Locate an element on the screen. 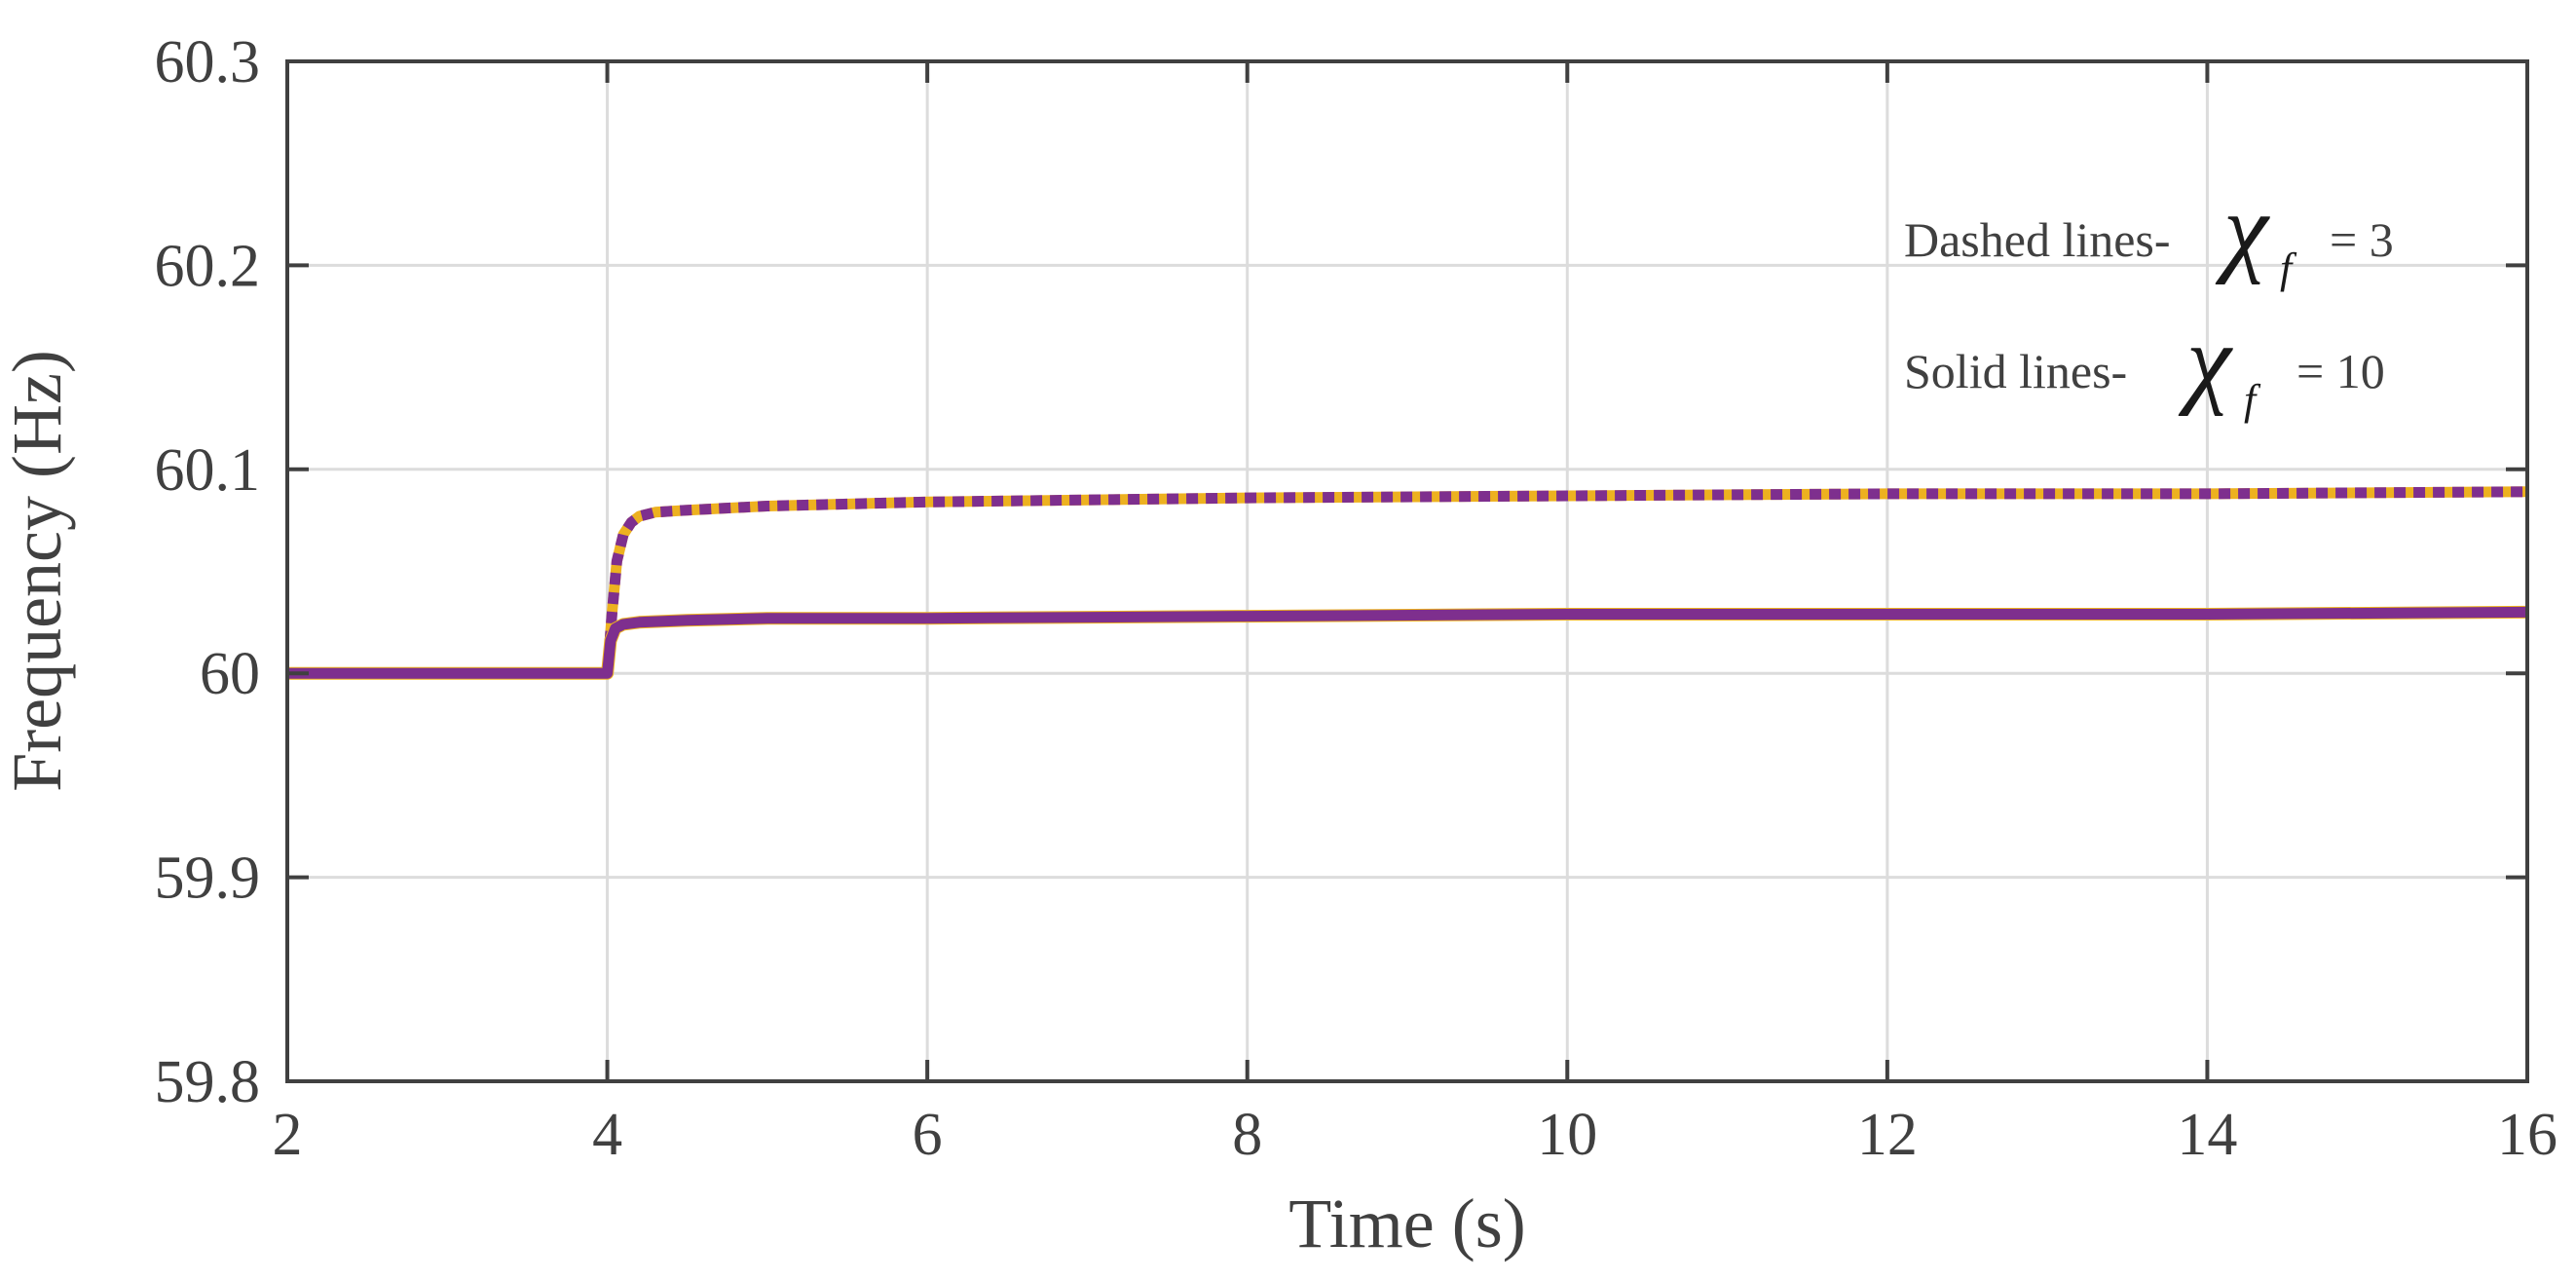 The image size is (2576, 1280). y-axis-label: Frequency (Hz) is located at coordinates (38, 571).